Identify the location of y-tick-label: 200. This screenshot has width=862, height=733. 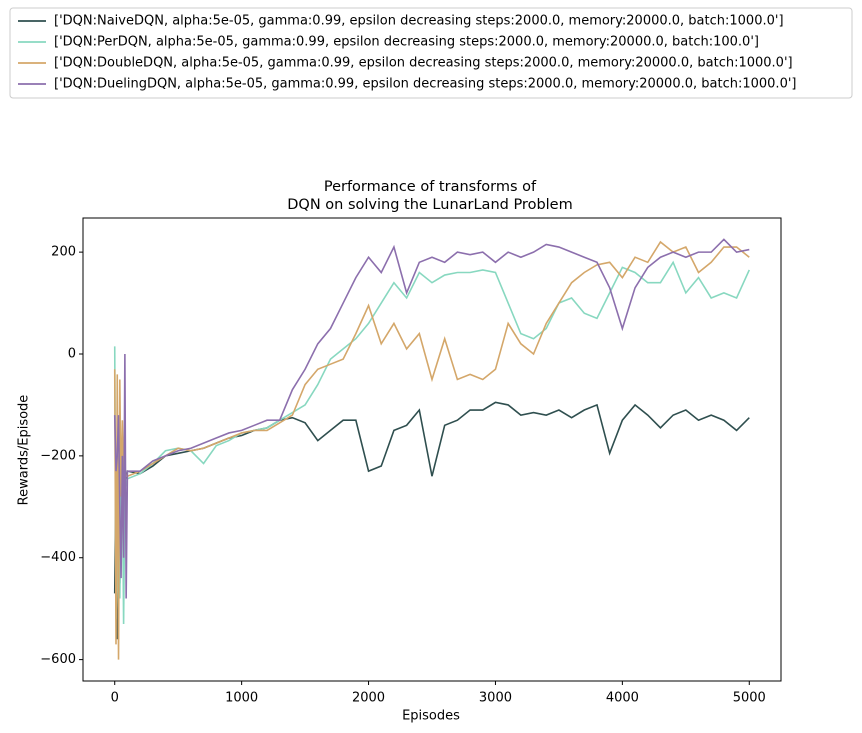
(63, 252).